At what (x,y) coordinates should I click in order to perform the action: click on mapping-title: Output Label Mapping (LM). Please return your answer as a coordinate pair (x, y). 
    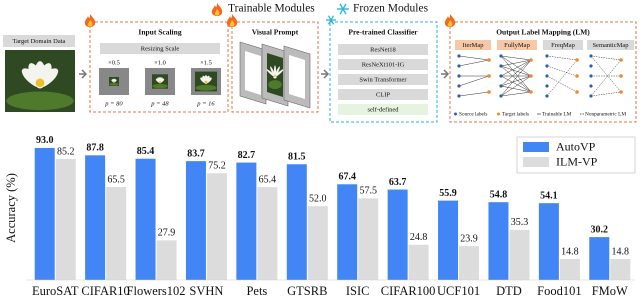
    Looking at the image, I should click on (543, 32).